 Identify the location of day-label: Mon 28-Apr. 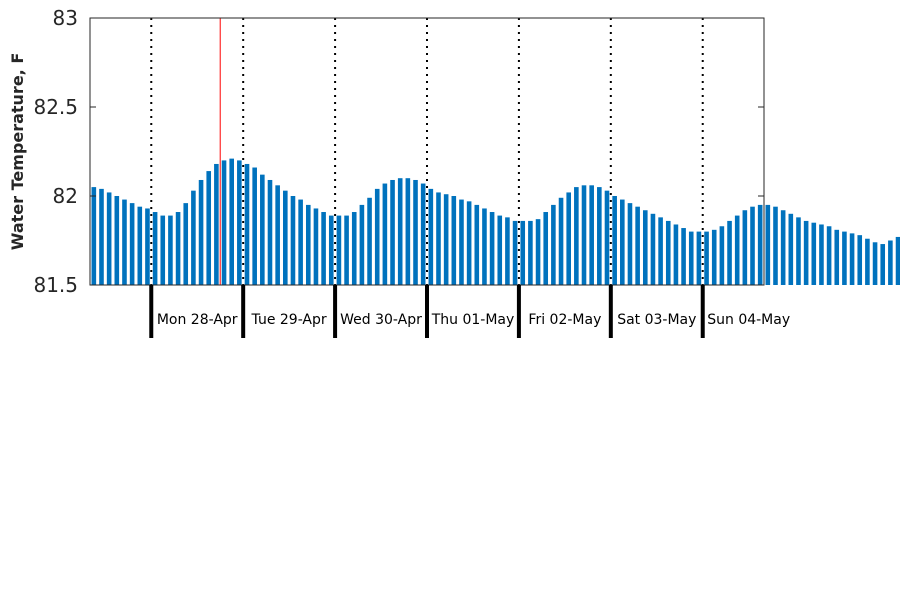
(197, 320).